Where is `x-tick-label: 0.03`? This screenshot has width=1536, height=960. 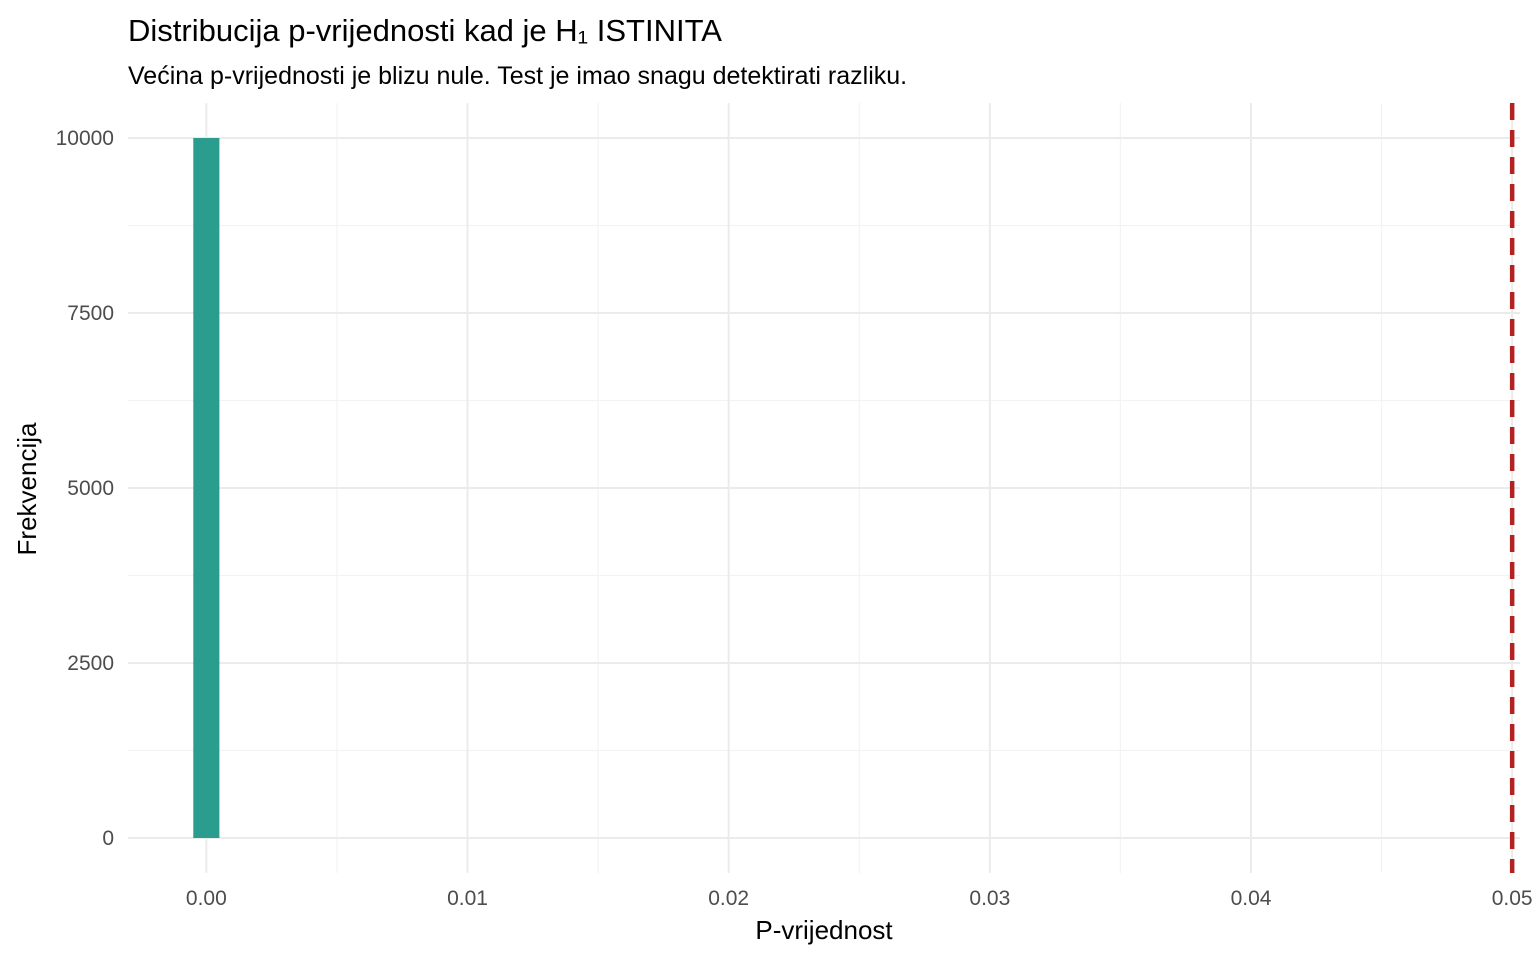 x-tick-label: 0.03 is located at coordinates (989, 898).